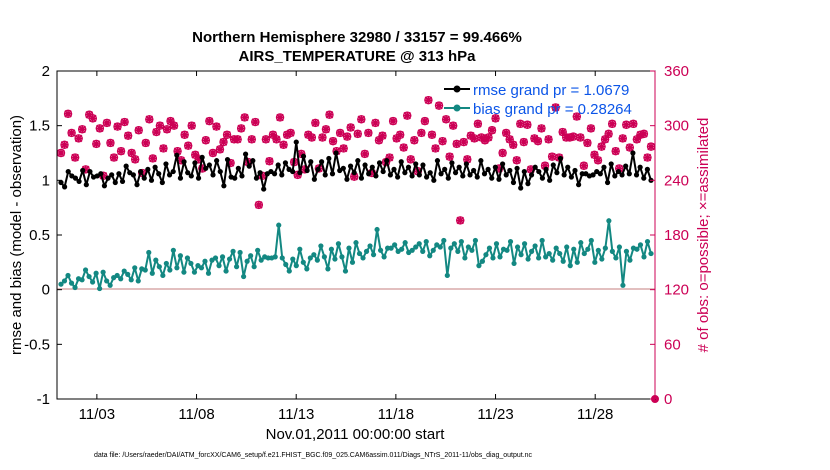 This screenshot has width=830, height=470. What do you see at coordinates (39, 235) in the screenshot?
I see `y-left-tick-label: 0.5` at bounding box center [39, 235].